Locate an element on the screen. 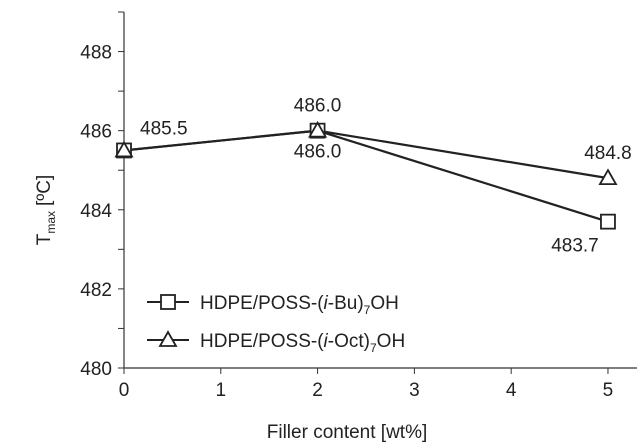  x-tick-label: 5 is located at coordinates (608, 390).